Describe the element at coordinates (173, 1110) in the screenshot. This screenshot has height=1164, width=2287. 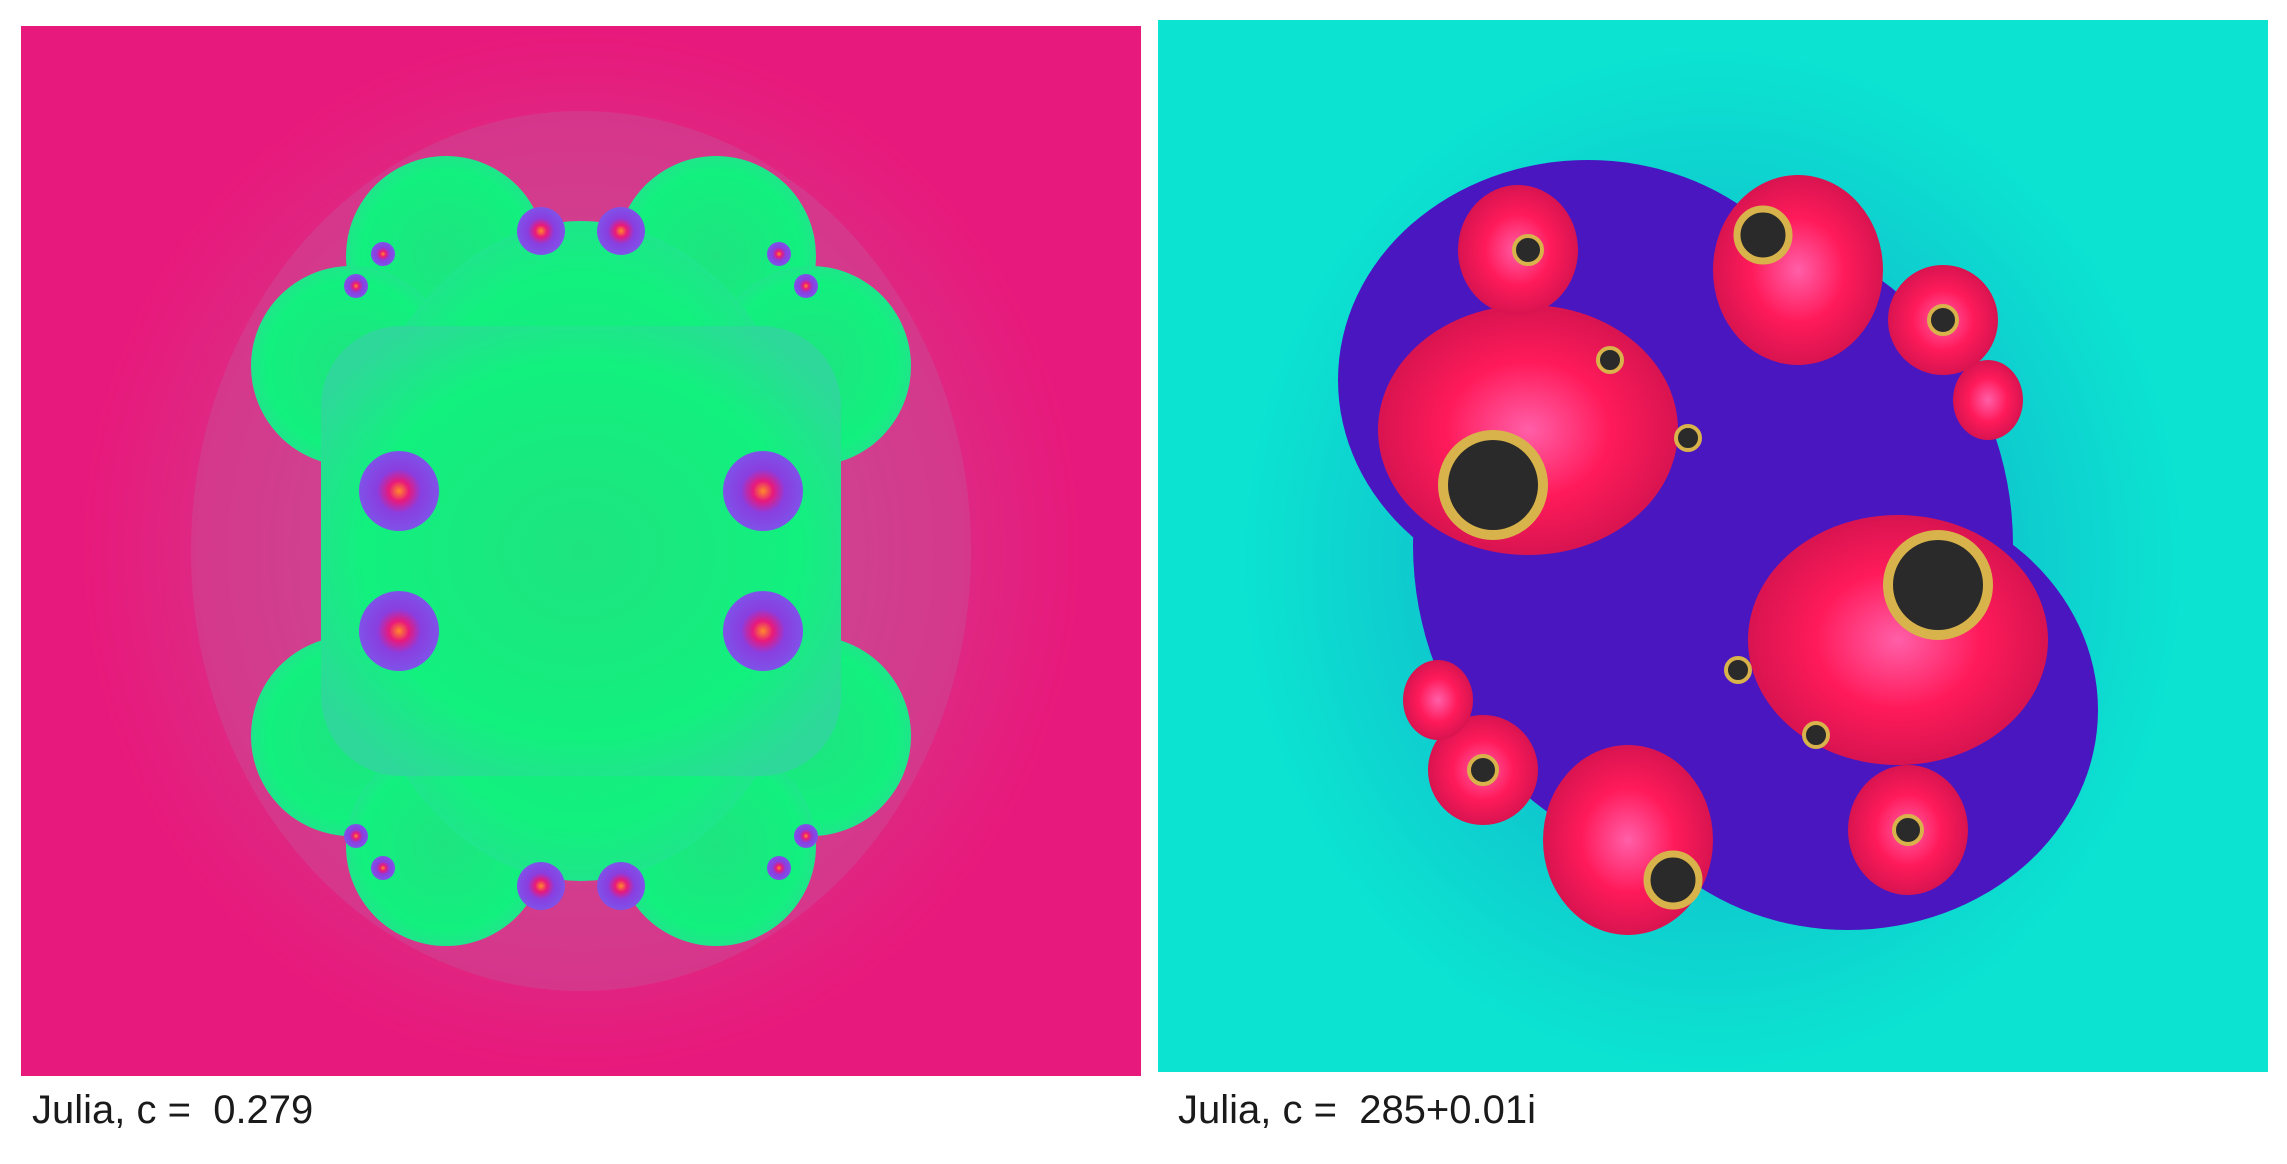
I see `caption-left: Julia, c = 0.279` at that location.